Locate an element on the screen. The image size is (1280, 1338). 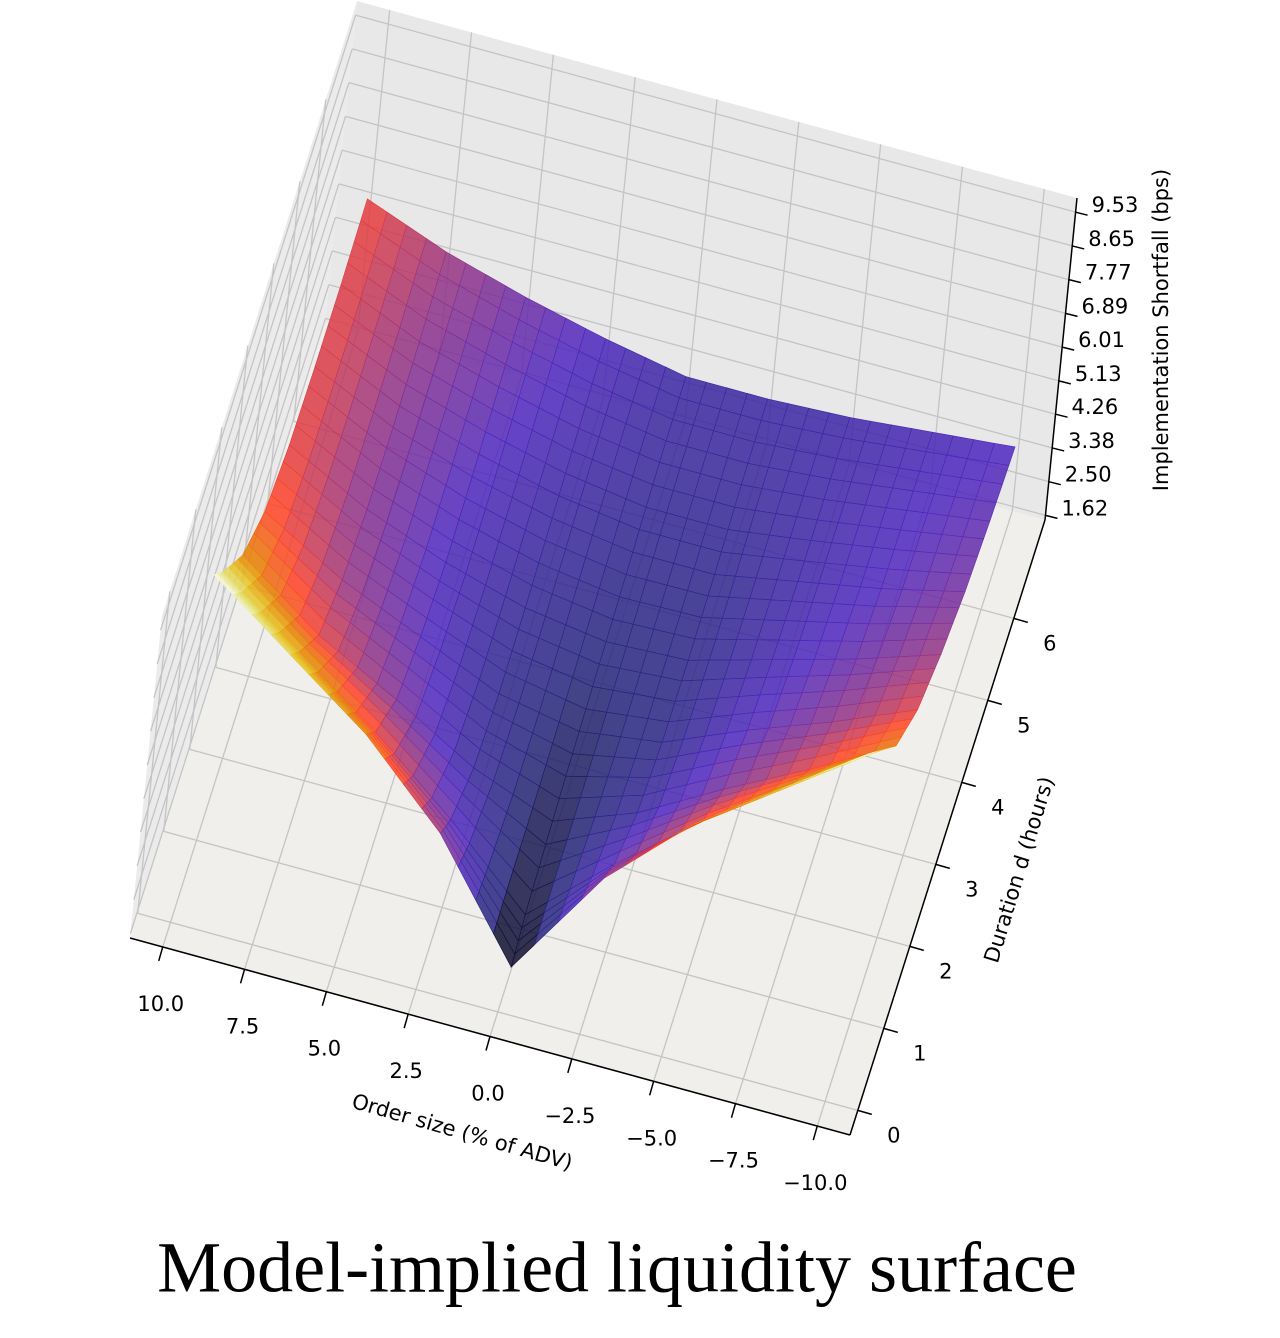
x-tick-label: 5.0 is located at coordinates (324, 1049).